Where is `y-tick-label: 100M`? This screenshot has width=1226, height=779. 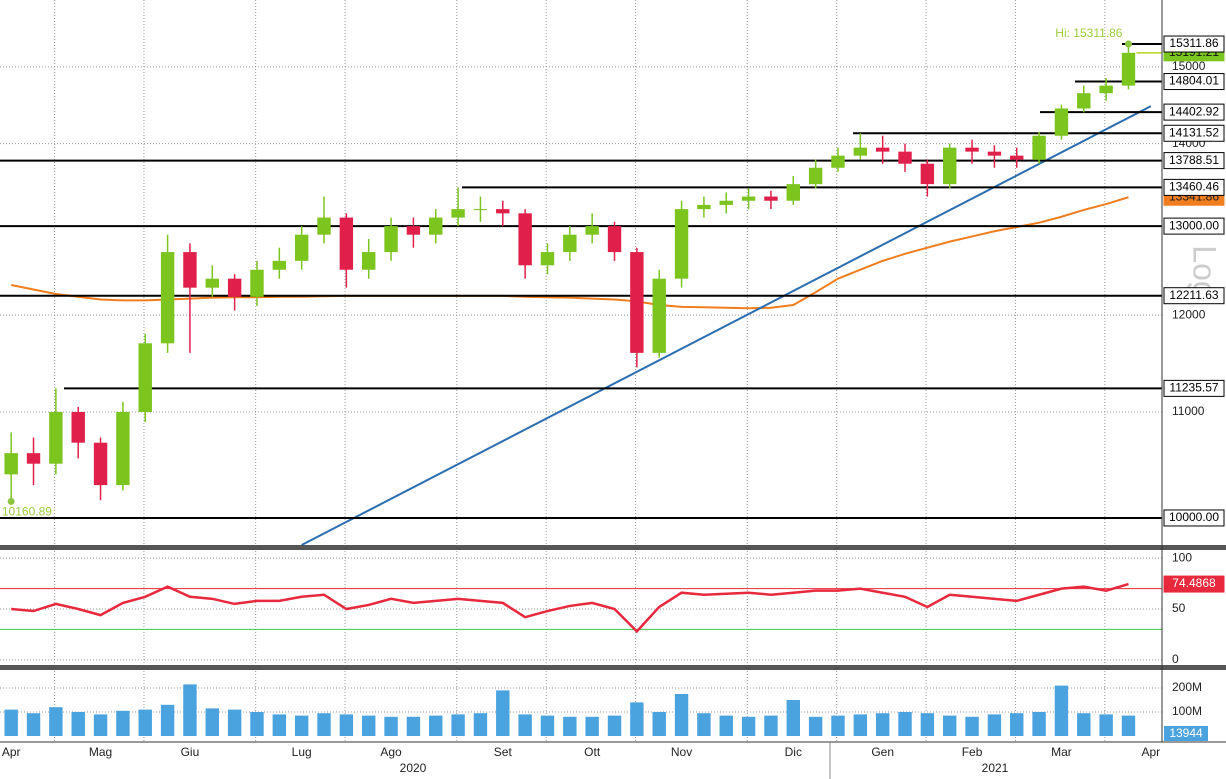 y-tick-label: 100M is located at coordinates (1187, 711).